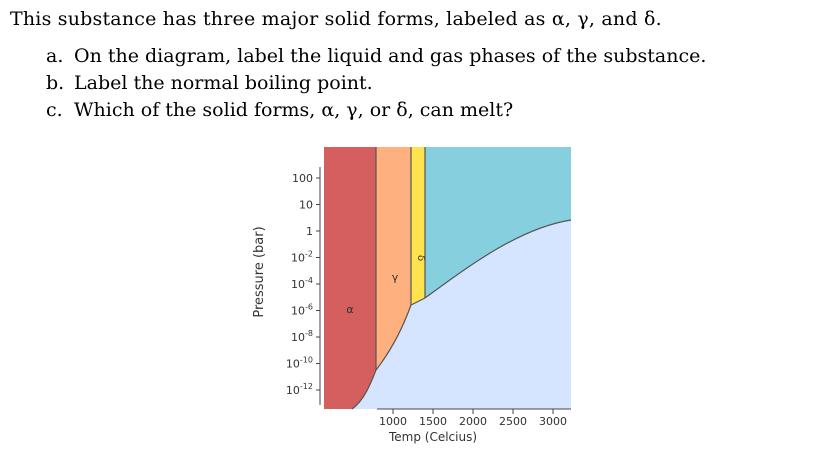 The image size is (818, 462). I want to click on x-tick-label: 1500, so click(433, 421).